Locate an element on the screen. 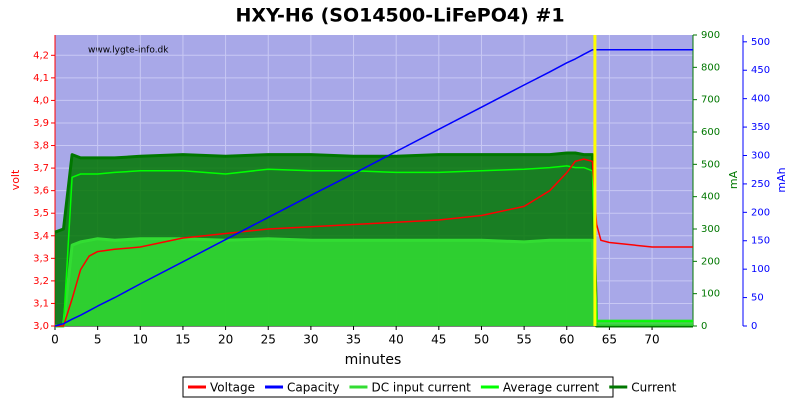  y-tick-label: 3,7 is located at coordinates (41, 168).